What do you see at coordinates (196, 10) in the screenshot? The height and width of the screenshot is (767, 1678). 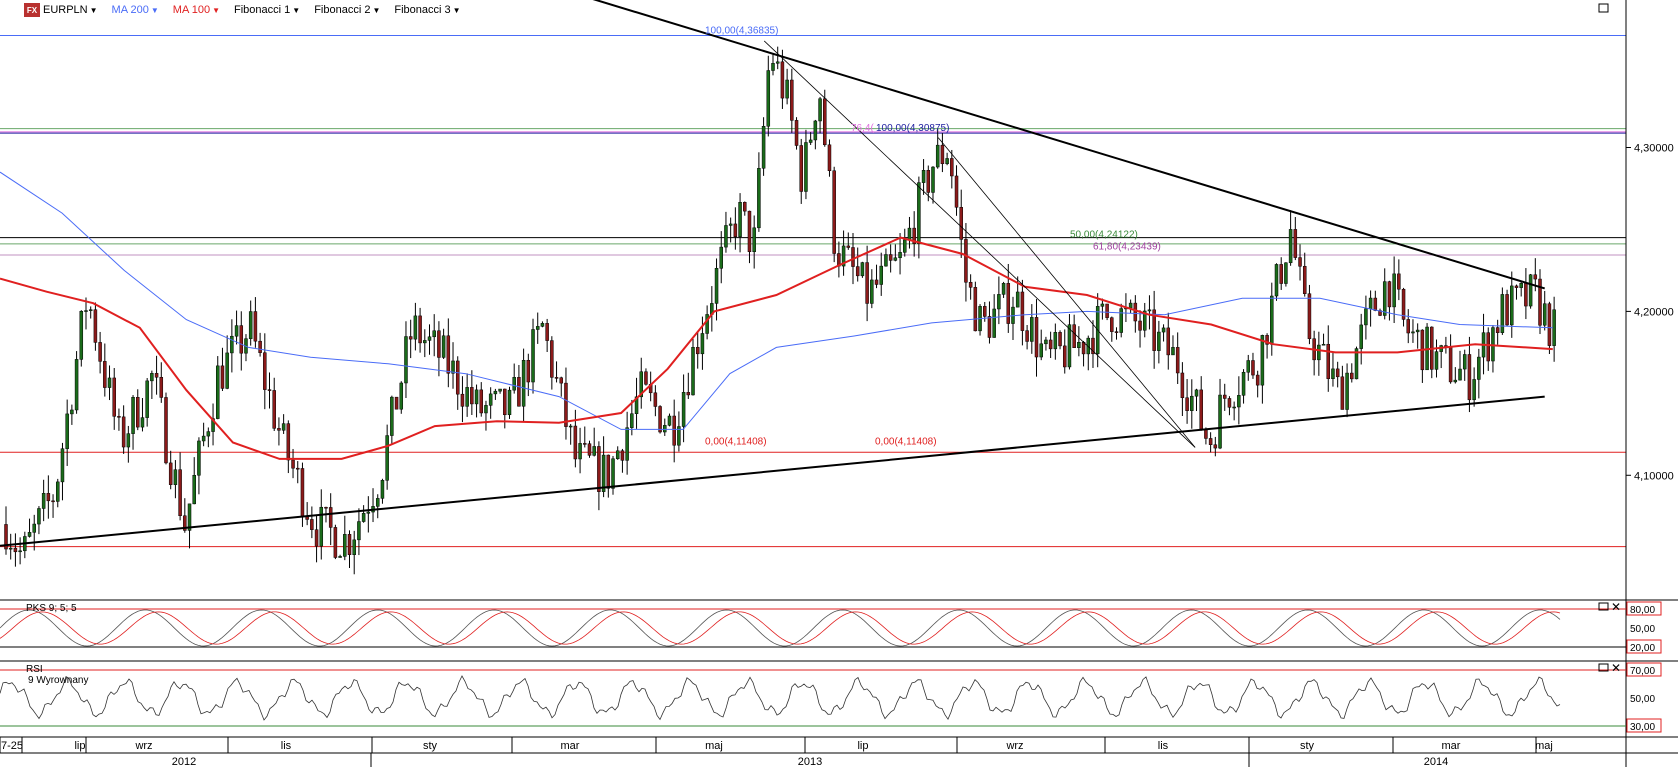 I see `ma100-menu: MA 100 ▼` at bounding box center [196, 10].